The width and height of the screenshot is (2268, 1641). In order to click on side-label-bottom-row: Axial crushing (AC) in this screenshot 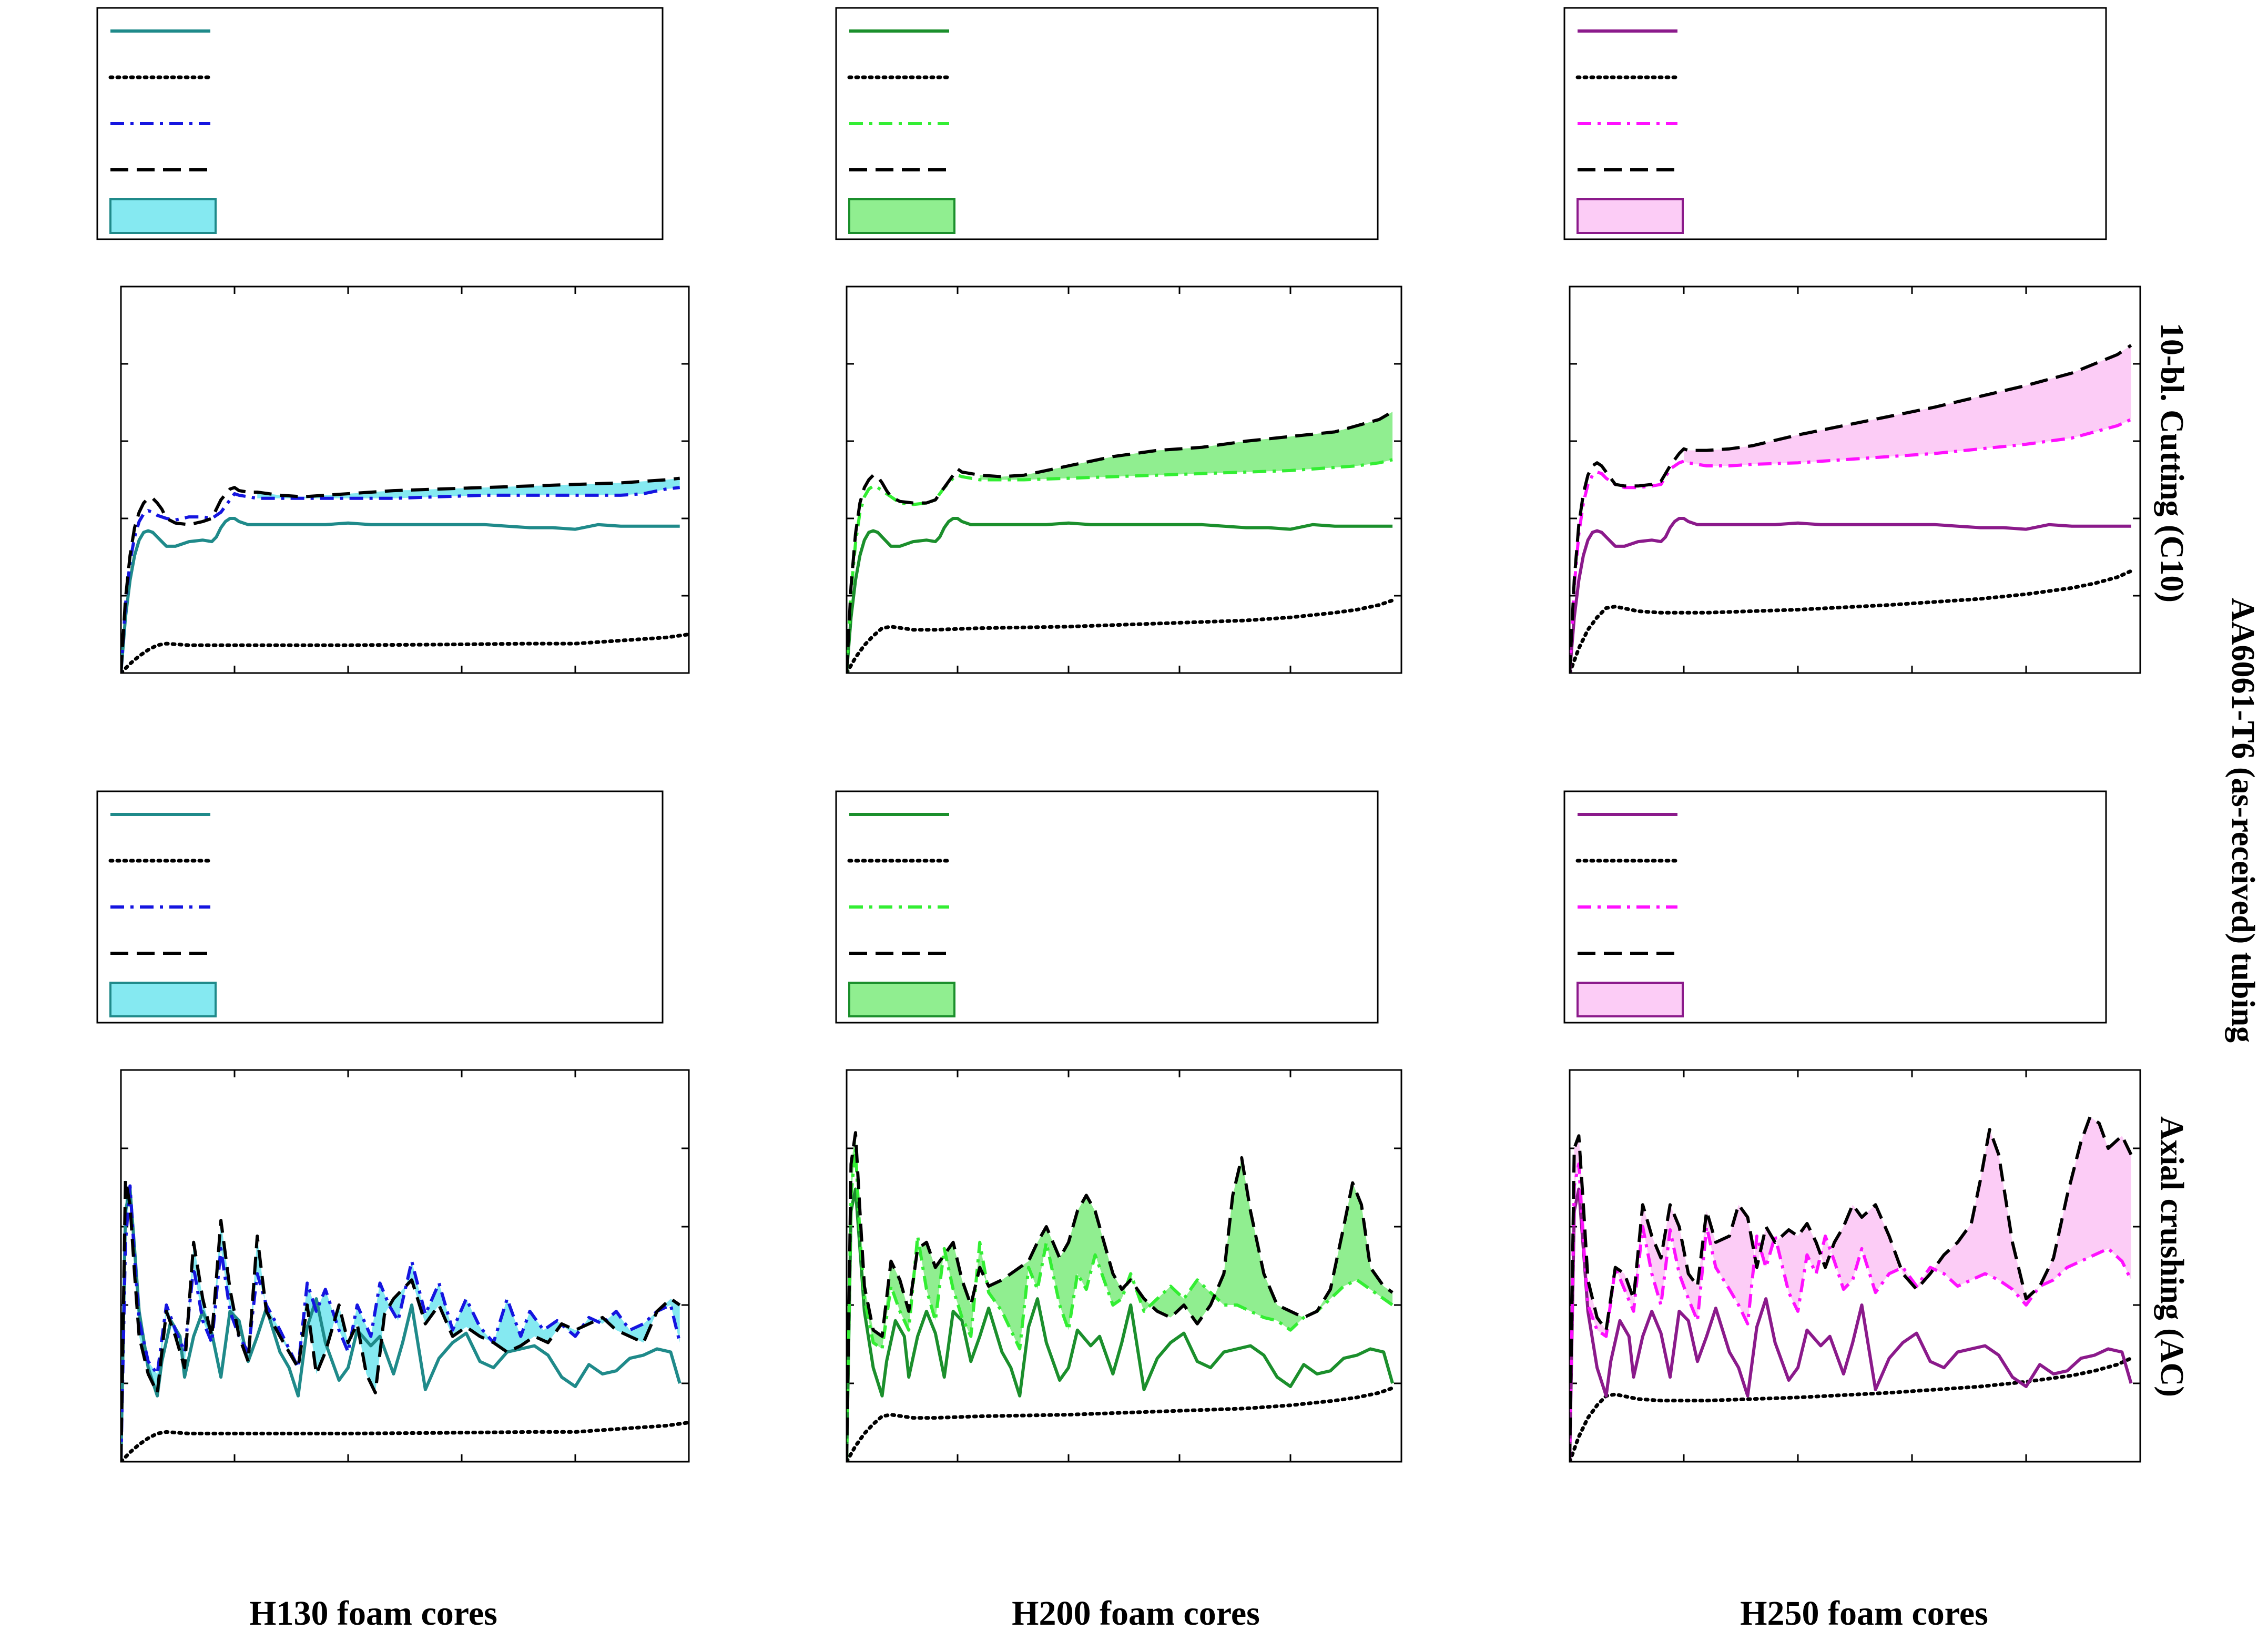, I will do `click(2172, 1257)`.